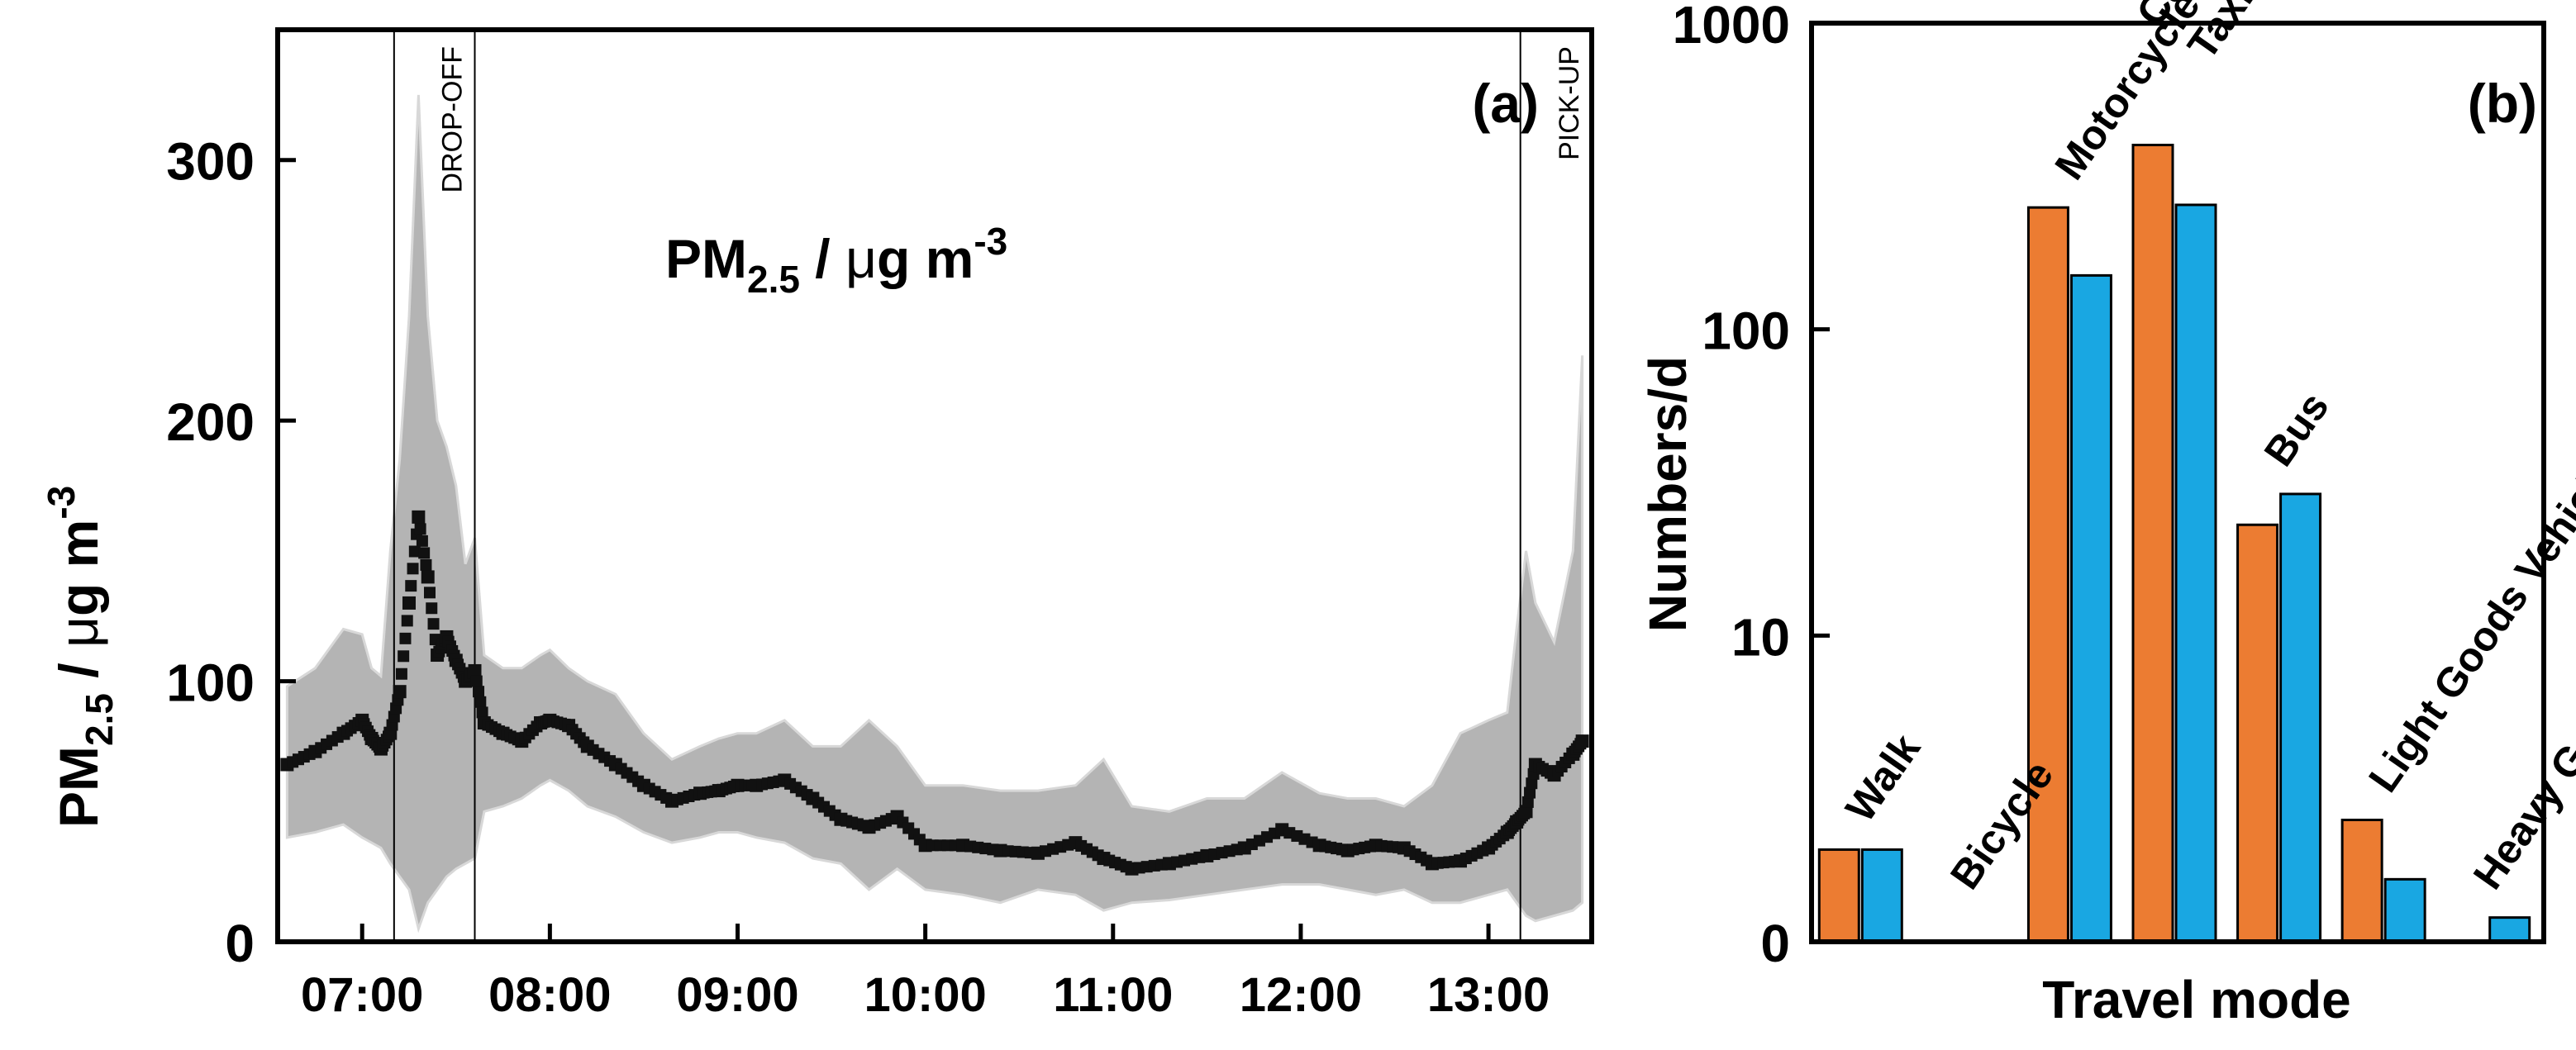  Describe the element at coordinates (2362, 880) in the screenshot. I see `bar-light-goods-vehicle-orange` at that location.